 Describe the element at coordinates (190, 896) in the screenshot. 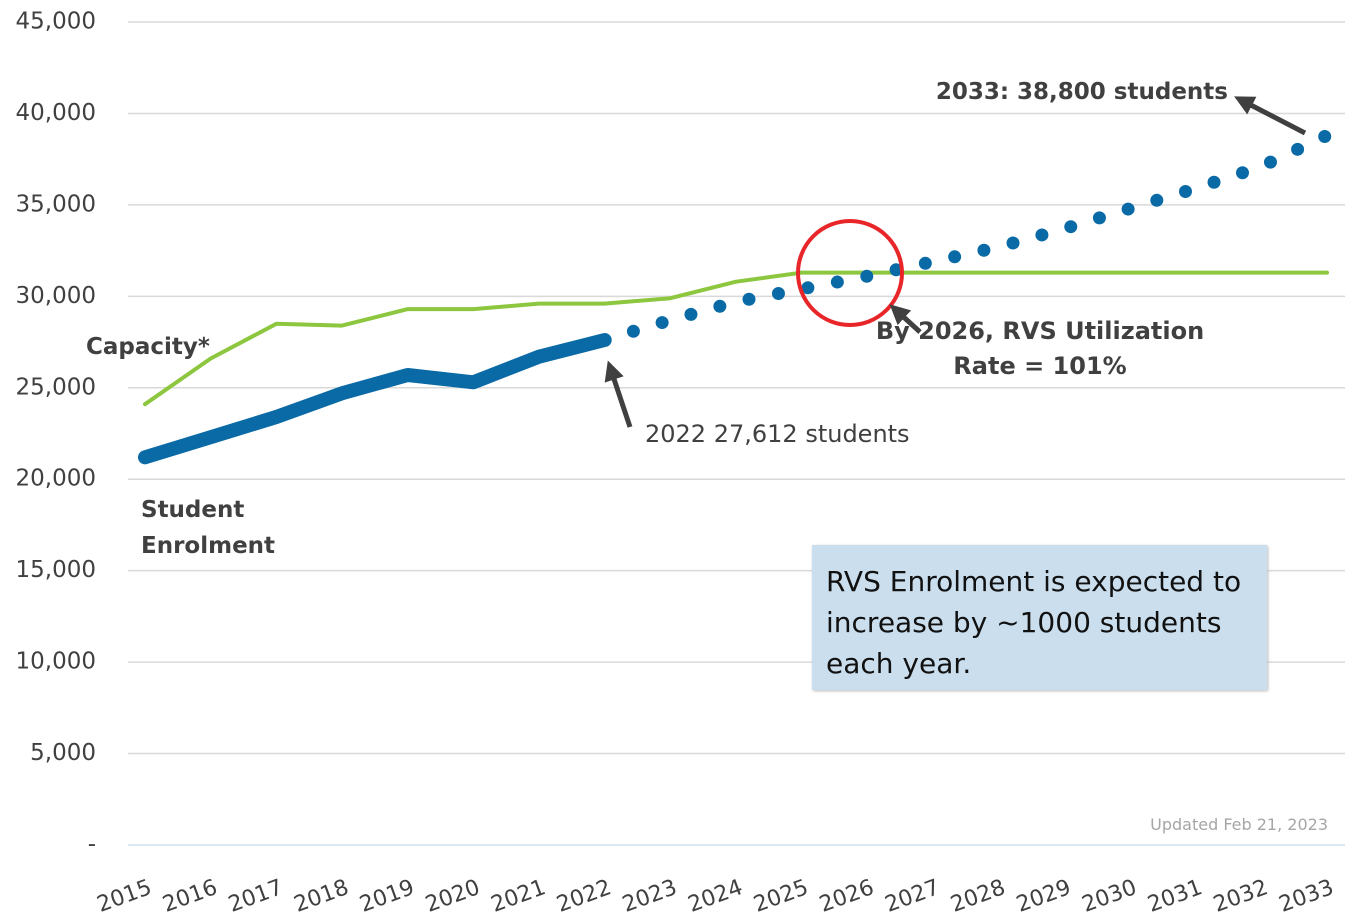

I see `x-tick-label: 2016` at that location.